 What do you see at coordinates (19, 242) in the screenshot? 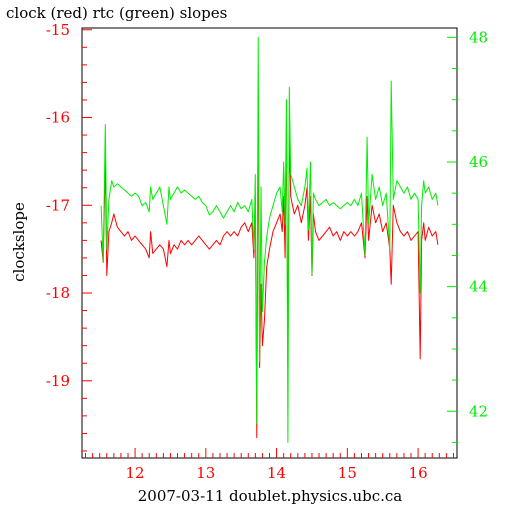
I see `y-axis-label: clockslope` at bounding box center [19, 242].